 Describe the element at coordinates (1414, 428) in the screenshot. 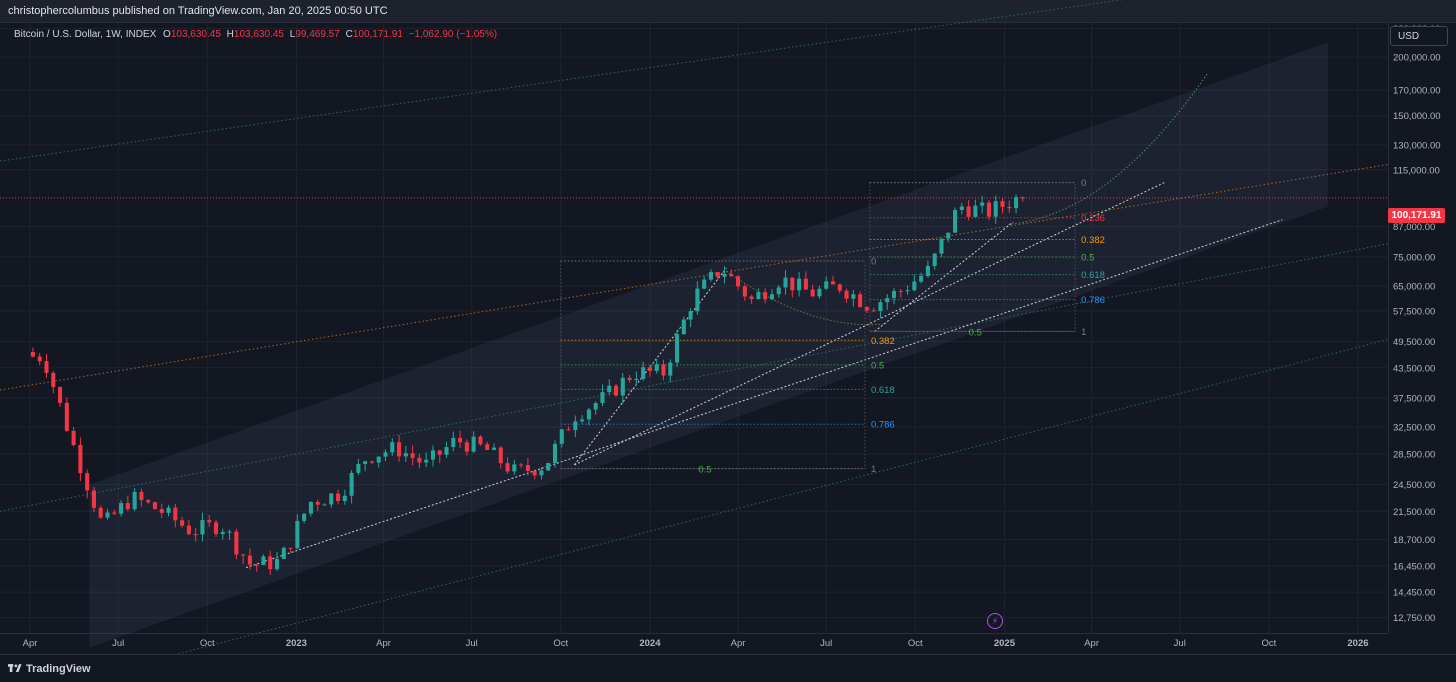

I see `price-tick-label: 32,500.00` at that location.